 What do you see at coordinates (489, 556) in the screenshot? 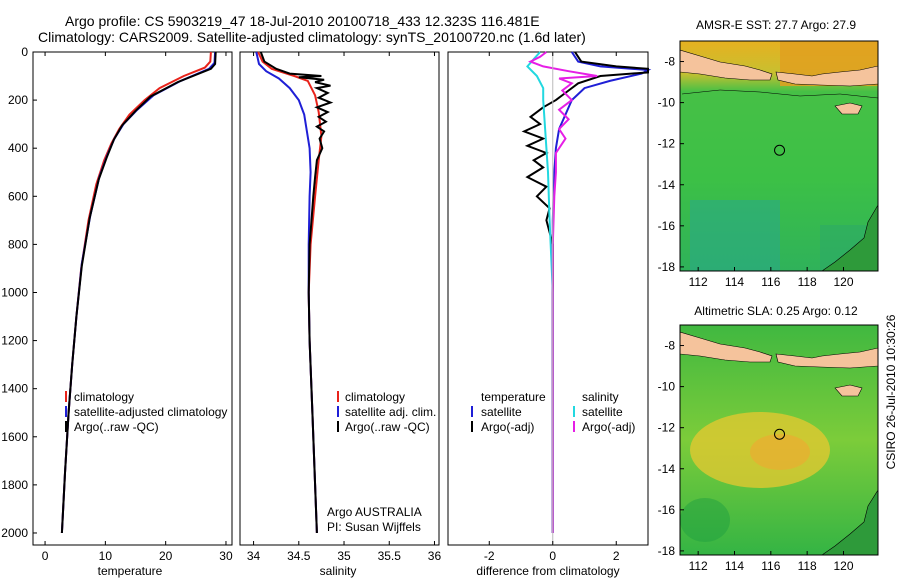
I see `x-tick-label: -2` at bounding box center [489, 556].